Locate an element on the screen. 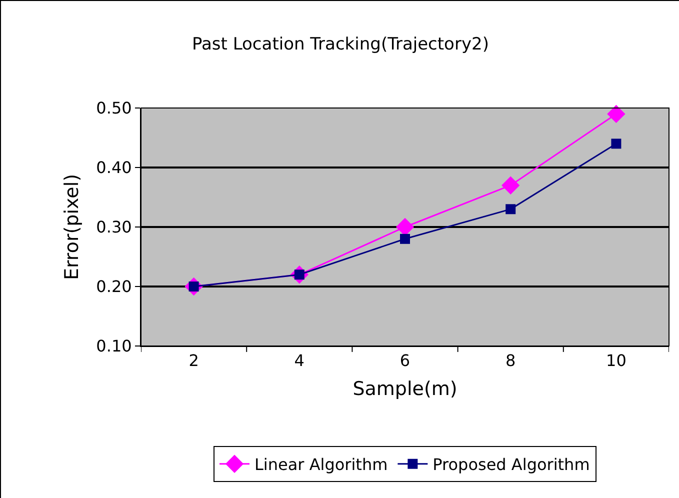  x-tick-label: 4 is located at coordinates (299, 360).